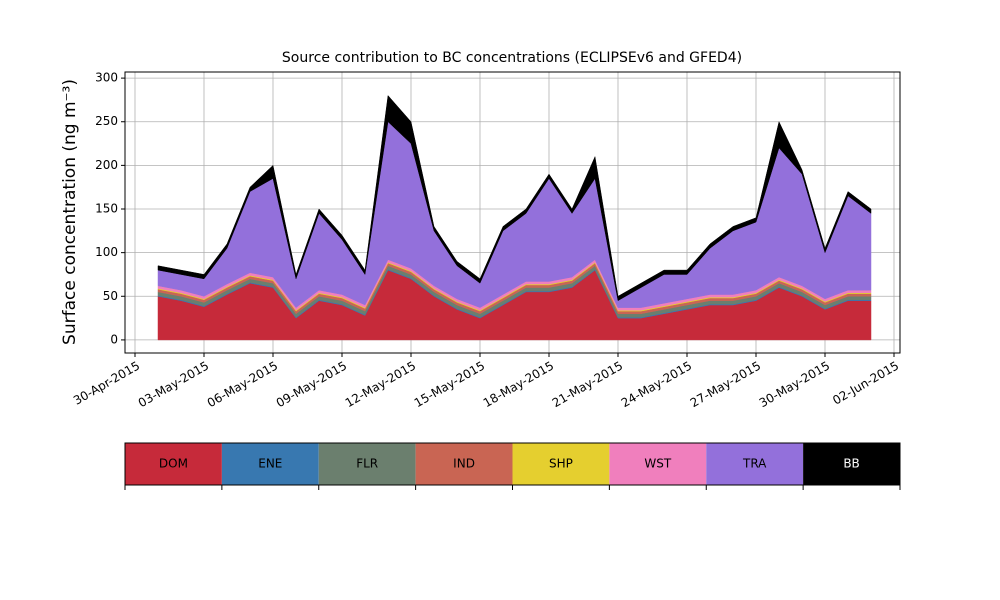 The image size is (1000, 600). Describe the element at coordinates (311, 385) in the screenshot. I see `x-tick-label: 09-May-2015` at that location.